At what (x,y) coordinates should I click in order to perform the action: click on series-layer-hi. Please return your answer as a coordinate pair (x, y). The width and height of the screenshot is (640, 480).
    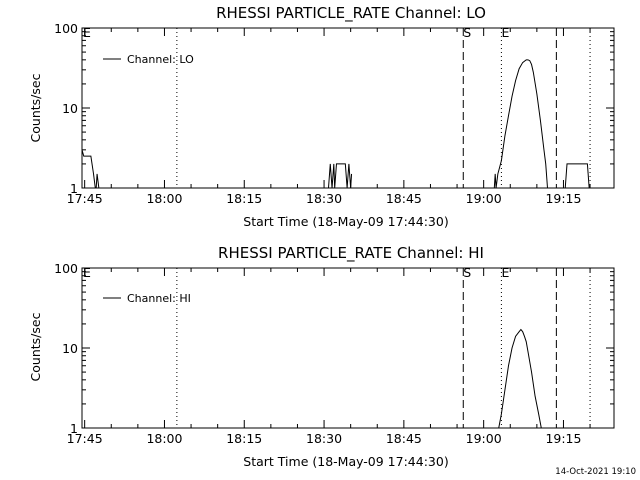
    Looking at the image, I should click on (520, 378).